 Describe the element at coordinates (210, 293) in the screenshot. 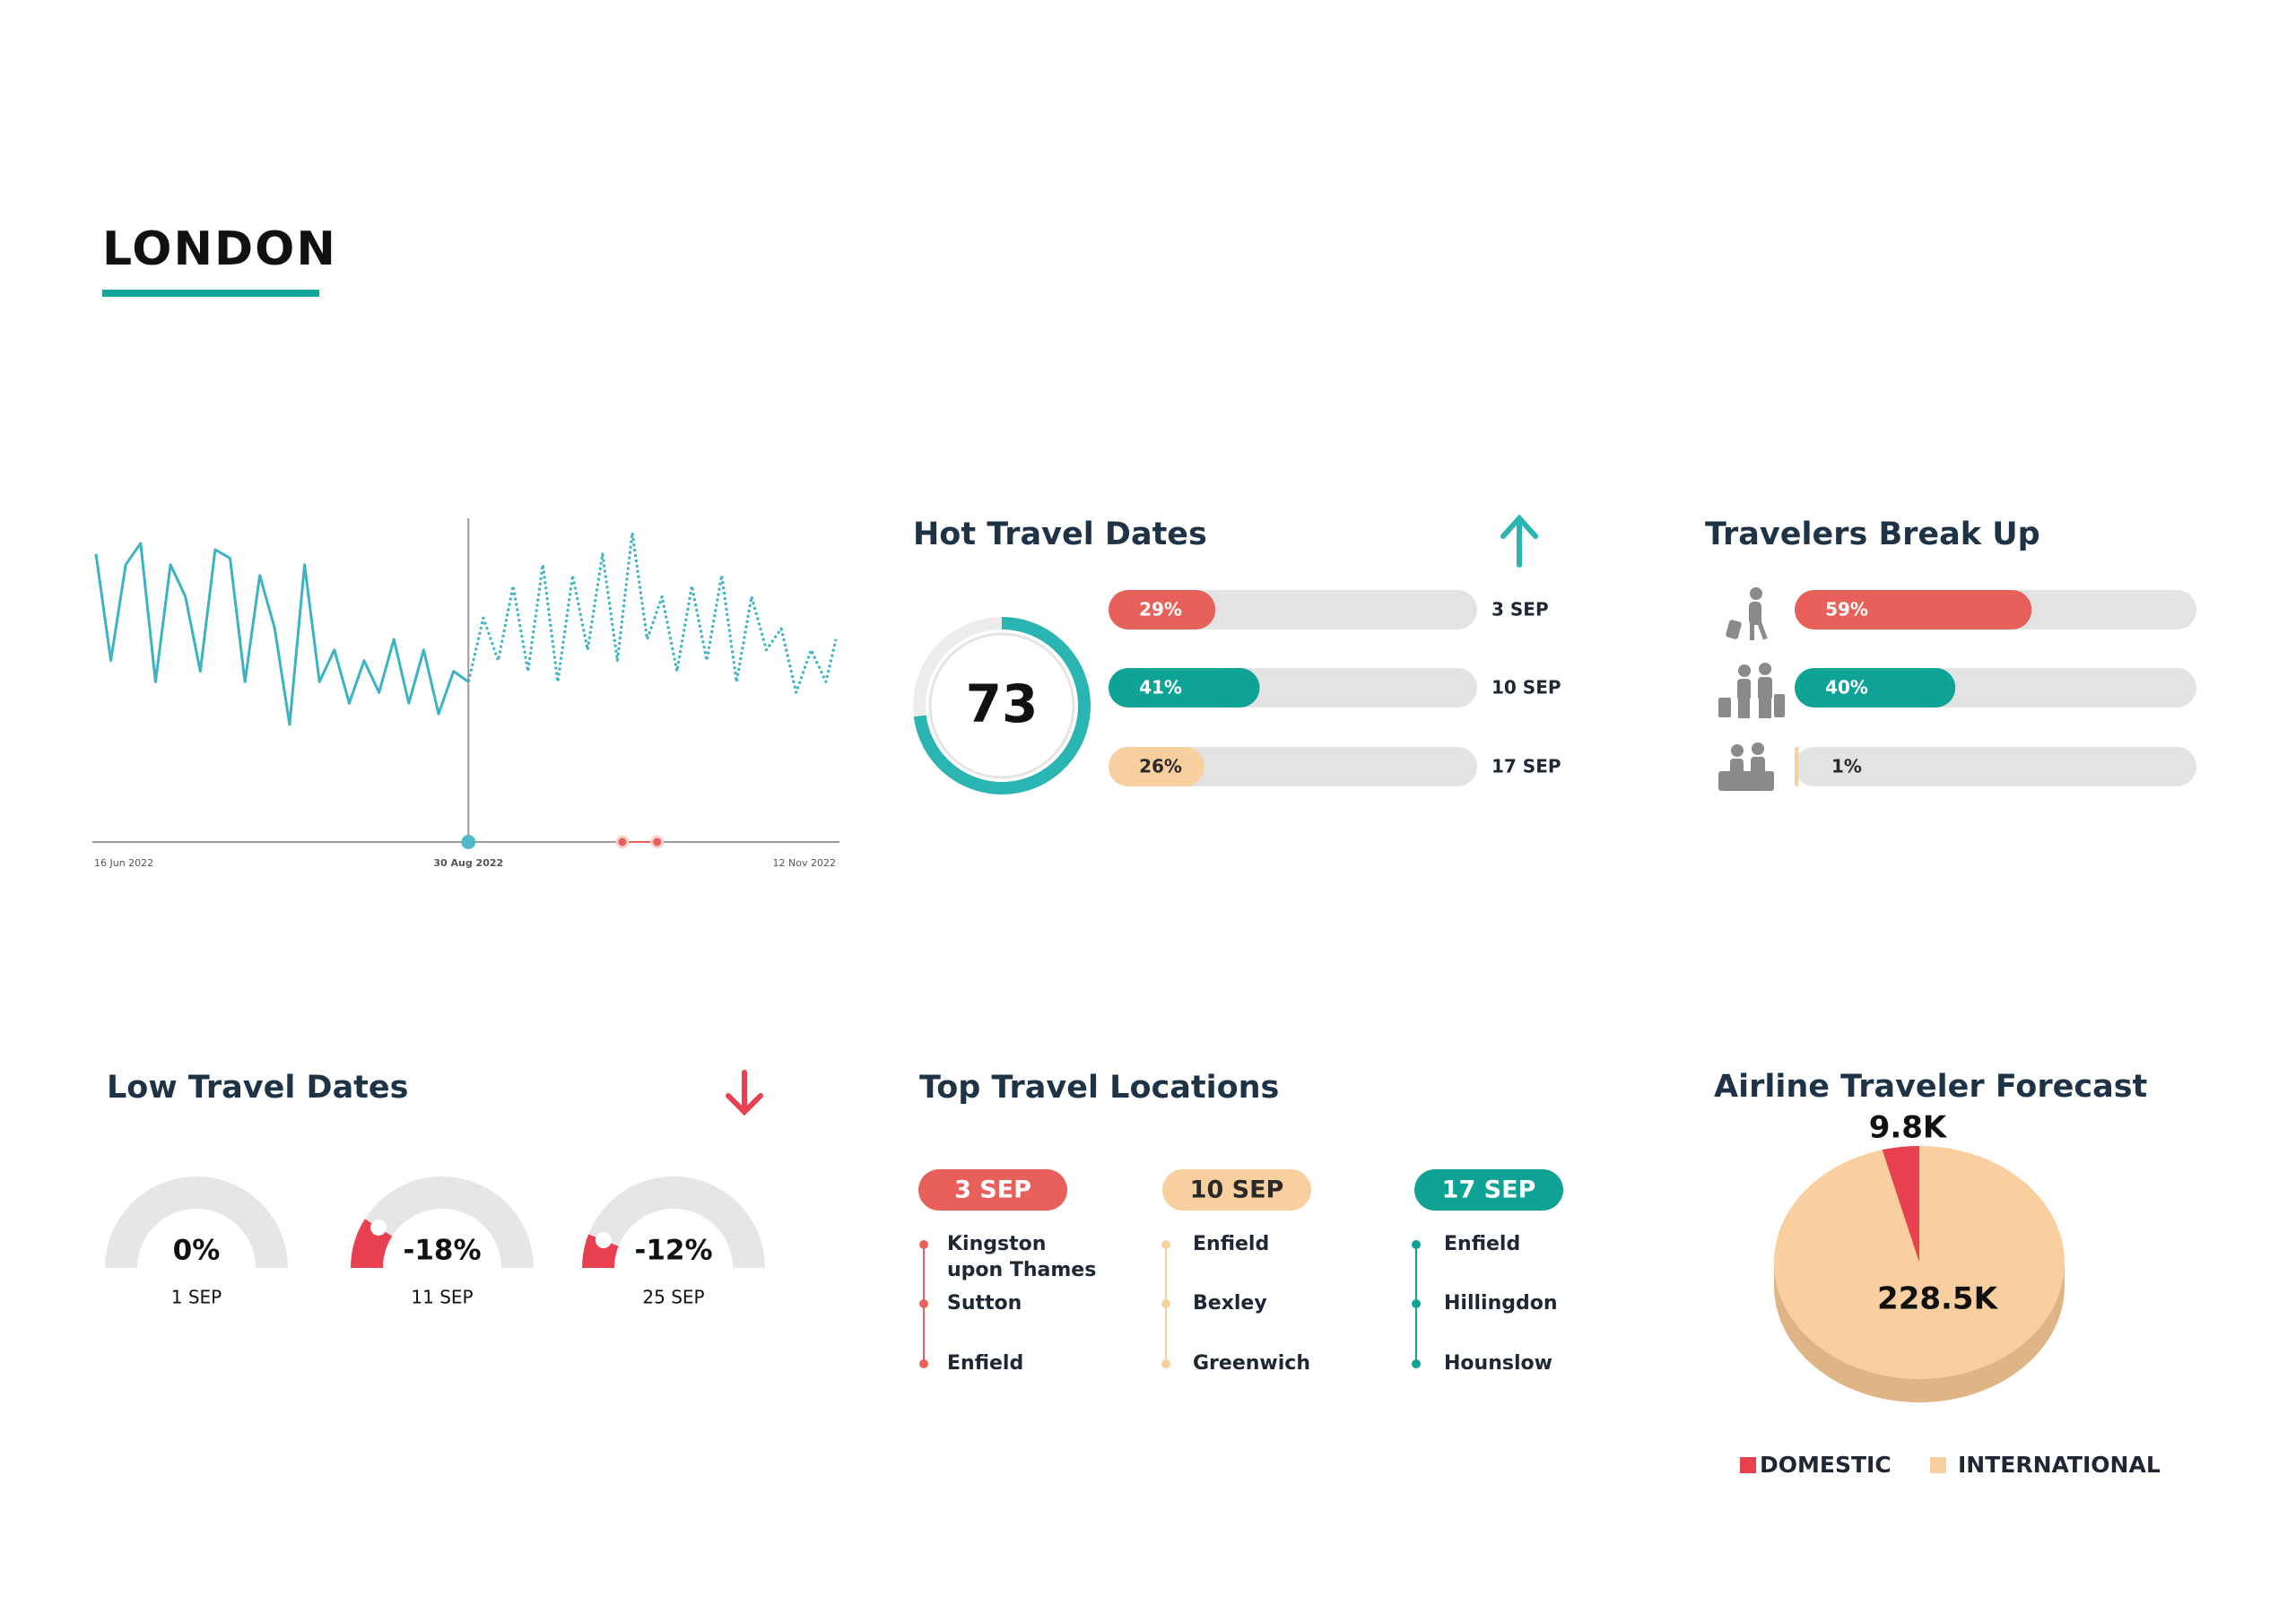

I see `title-underline` at that location.